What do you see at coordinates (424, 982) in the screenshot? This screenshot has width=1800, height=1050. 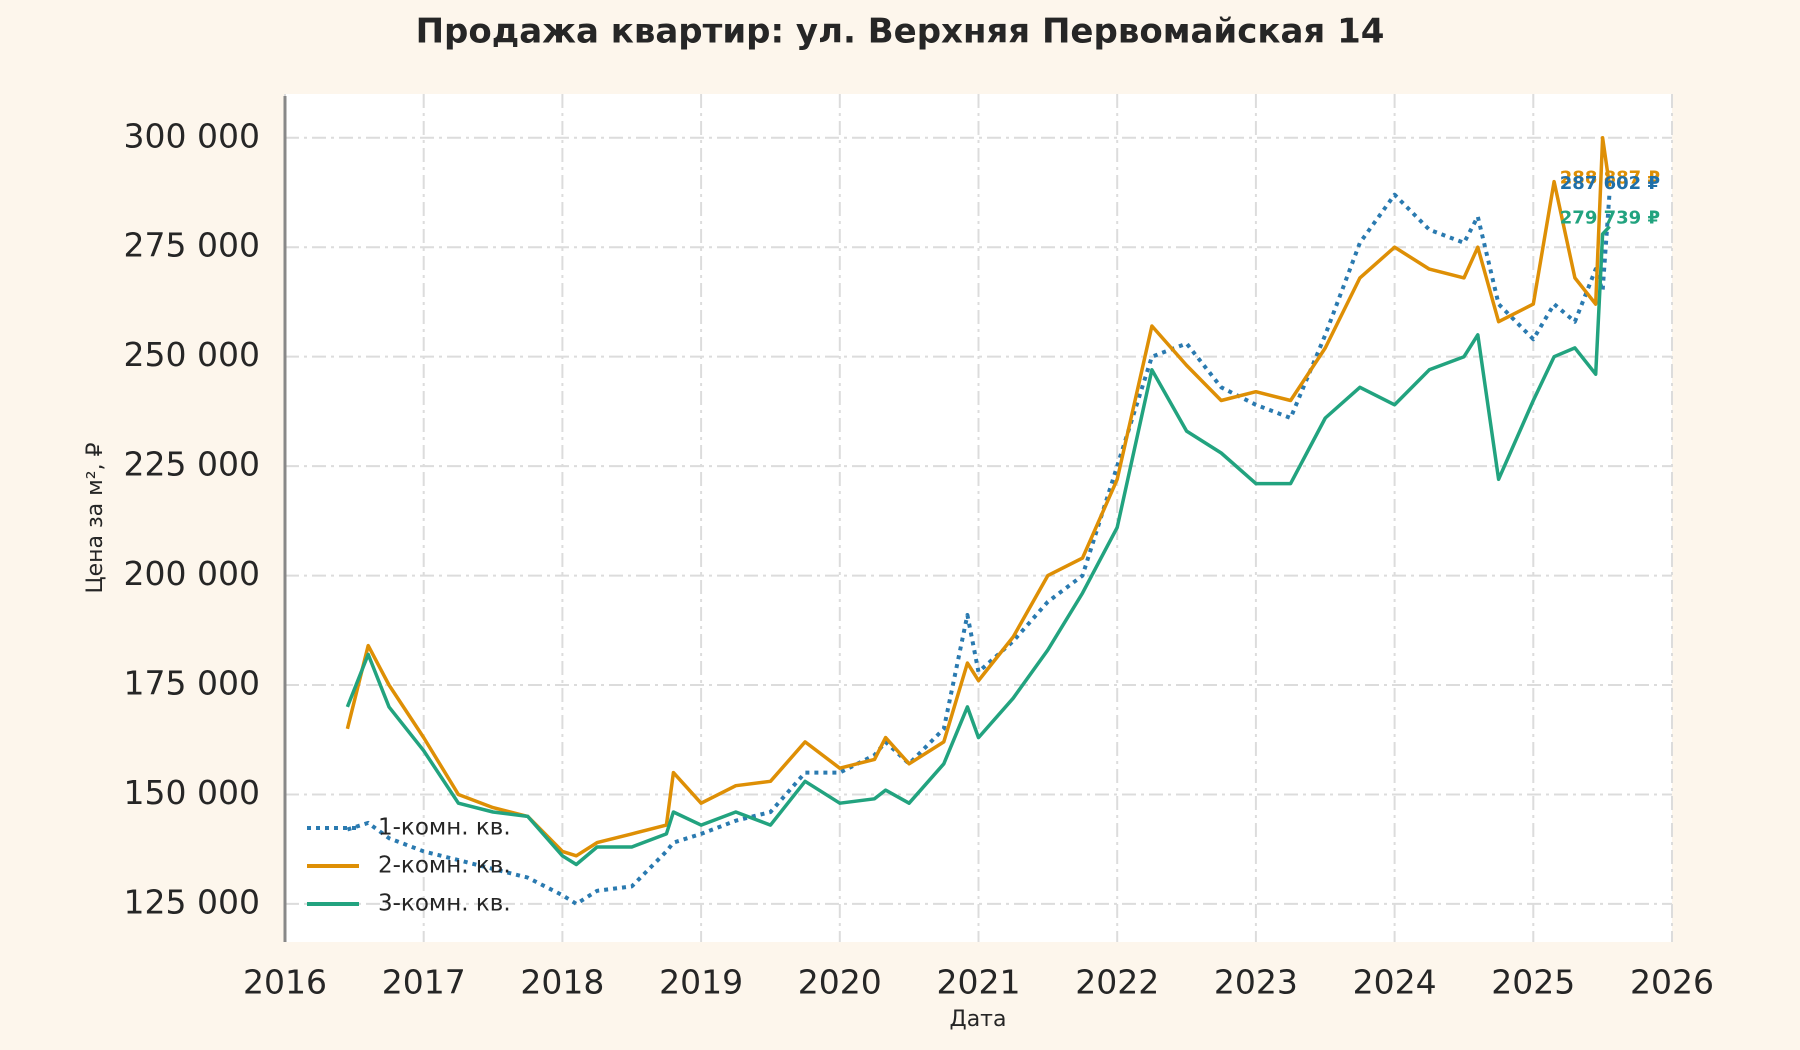 I see `x-tick-label: 2017` at bounding box center [424, 982].